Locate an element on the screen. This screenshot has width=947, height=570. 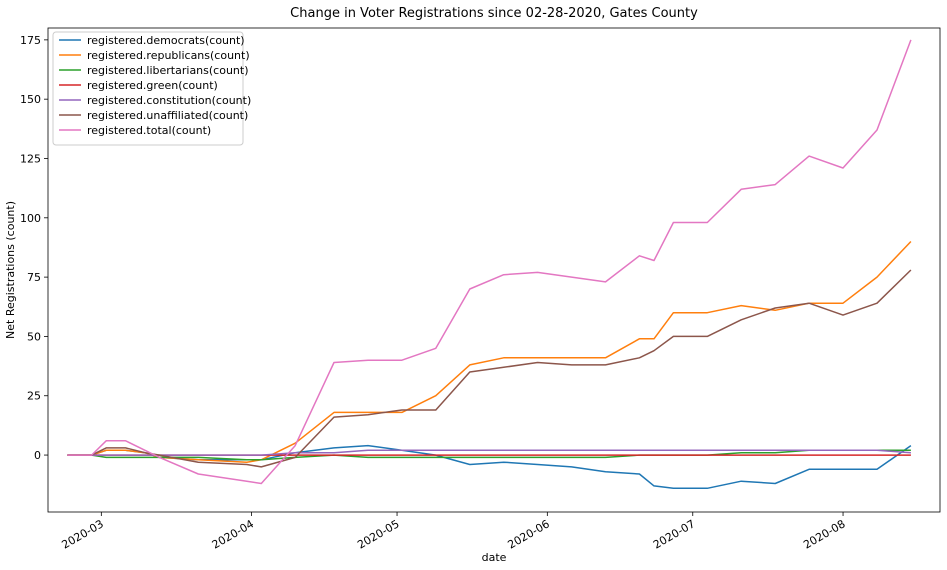
y-tick-label-3: 75 is located at coordinates (34, 277).